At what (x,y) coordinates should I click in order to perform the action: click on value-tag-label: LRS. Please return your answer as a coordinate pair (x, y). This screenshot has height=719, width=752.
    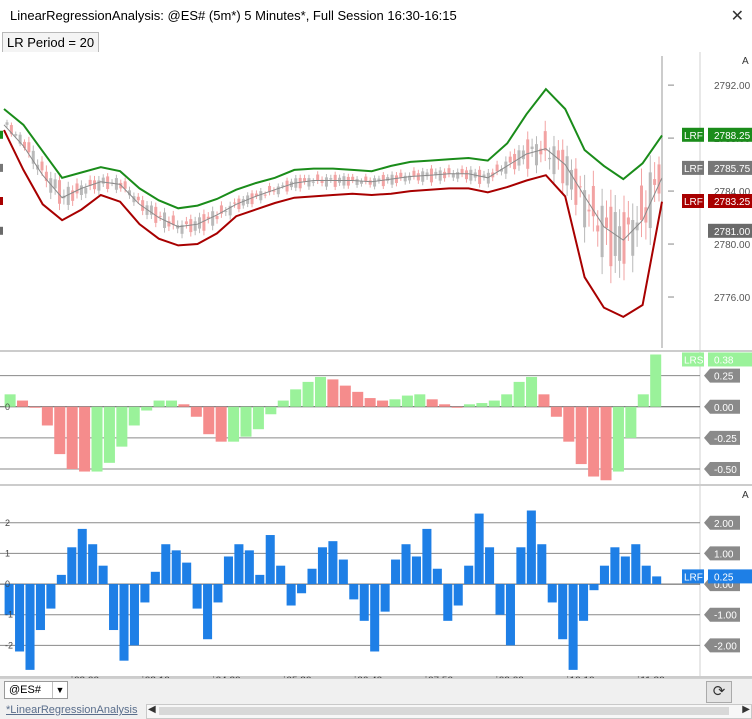
    Looking at the image, I should click on (694, 360).